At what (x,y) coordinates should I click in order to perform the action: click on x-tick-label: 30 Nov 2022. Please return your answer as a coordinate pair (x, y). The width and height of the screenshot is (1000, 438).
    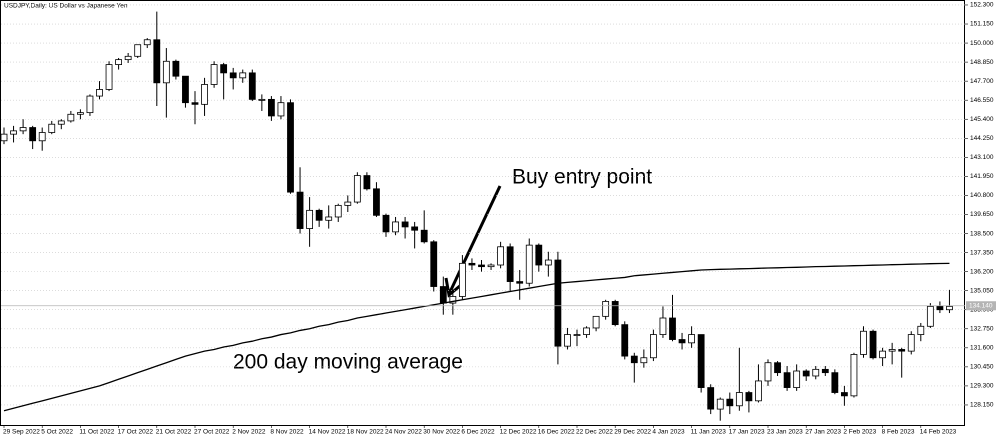
    Looking at the image, I should click on (441, 432).